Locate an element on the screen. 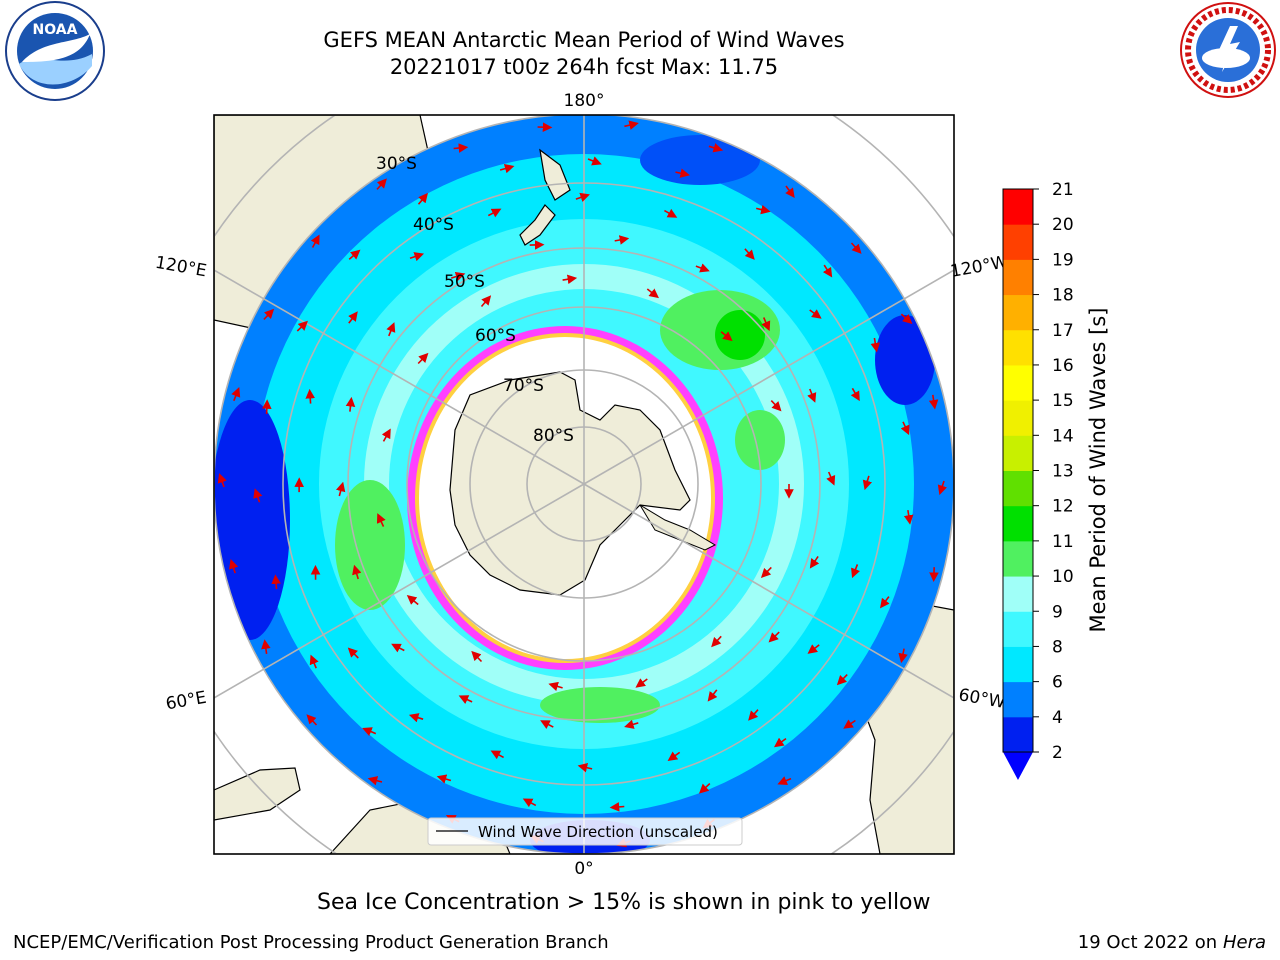 This screenshot has width=1280, height=960. colorbar-tick-label: 9 is located at coordinates (1057, 612).